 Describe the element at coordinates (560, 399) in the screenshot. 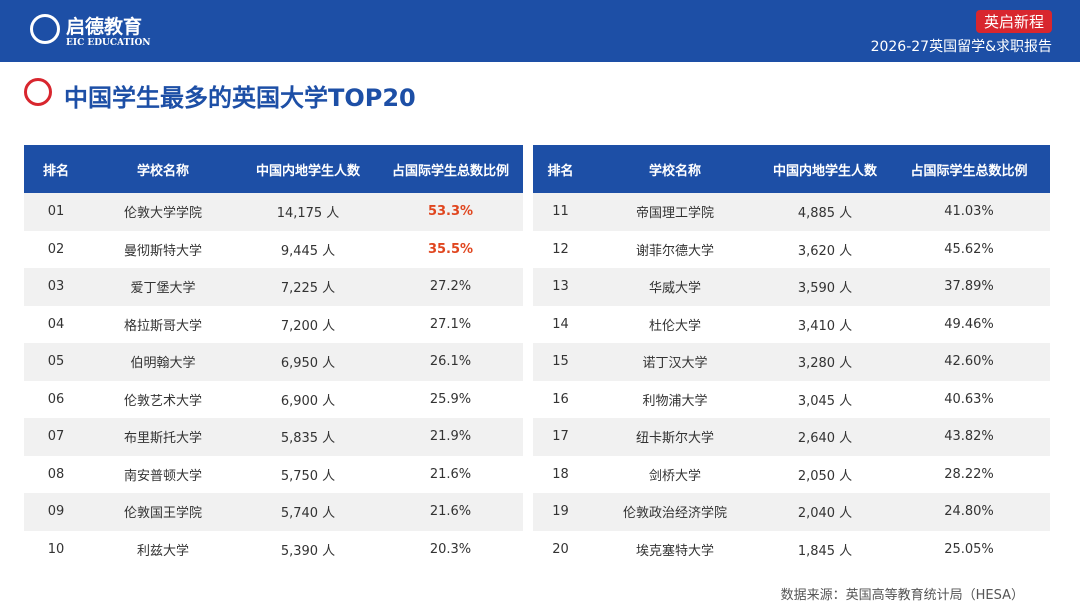

I see `table-cell: 16` at that location.